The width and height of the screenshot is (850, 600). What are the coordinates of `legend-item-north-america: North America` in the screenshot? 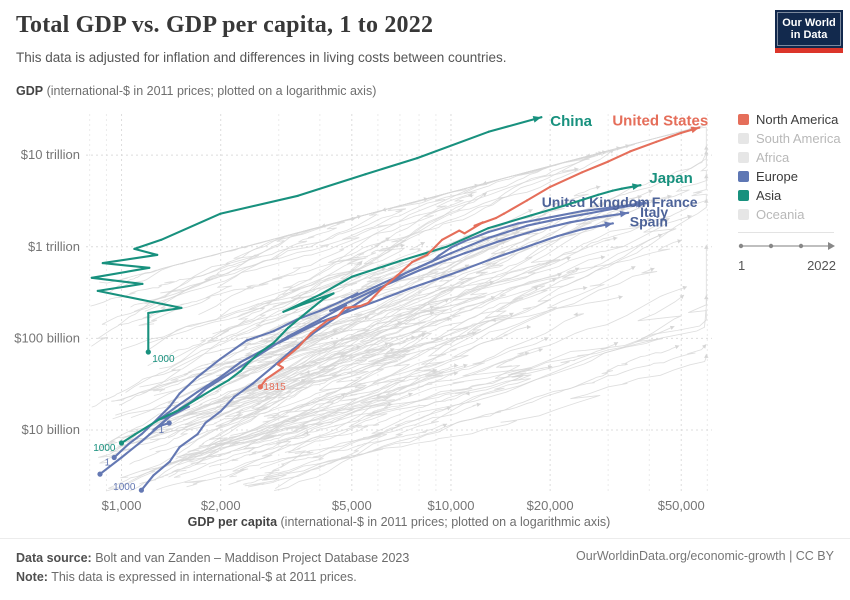 It's located at (790, 119).